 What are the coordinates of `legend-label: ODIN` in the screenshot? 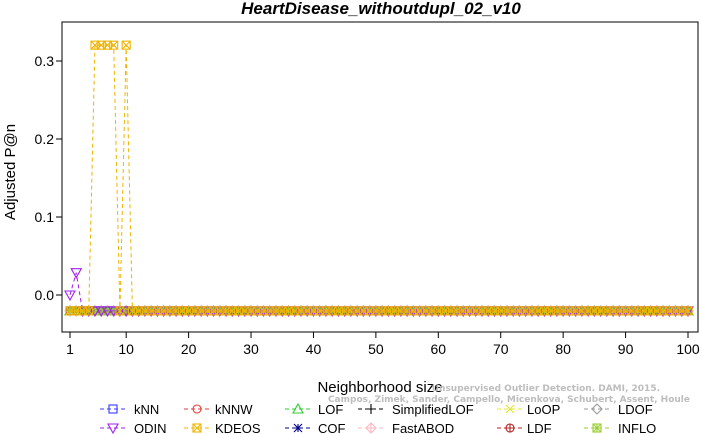 It's located at (150, 427).